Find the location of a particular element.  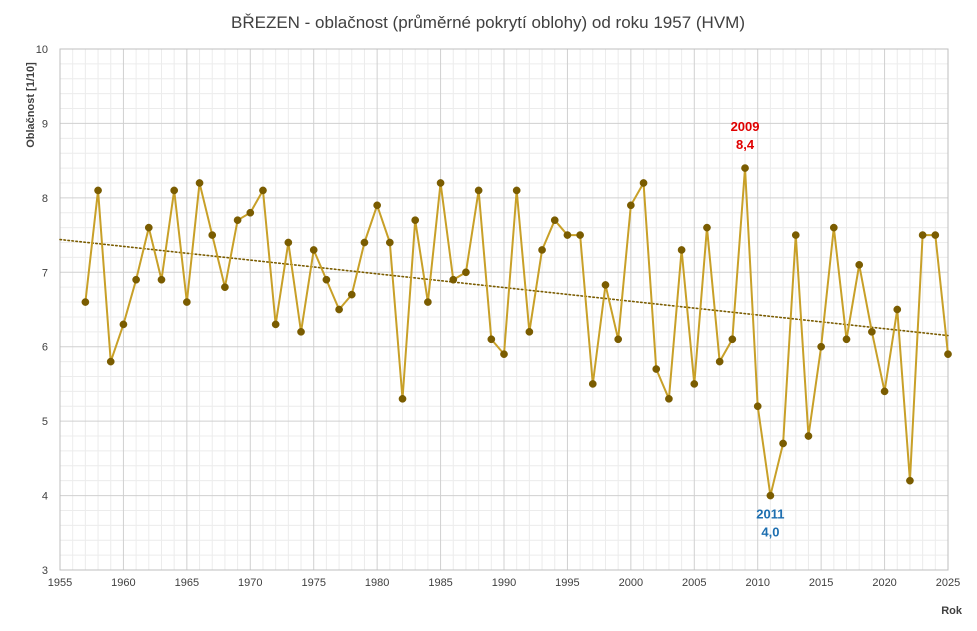

annotation-value: 4,0 is located at coordinates (770, 532).